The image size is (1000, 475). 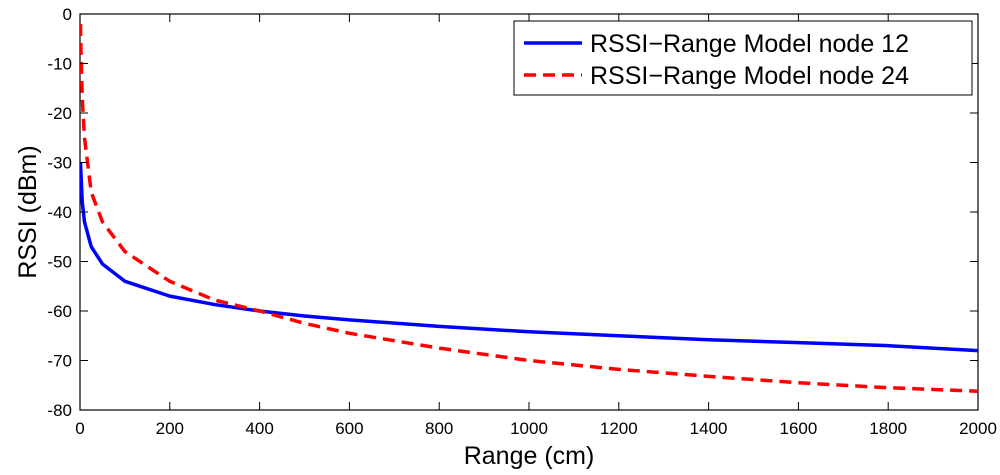 I want to click on x-tick-label: 400, so click(x=259, y=428).